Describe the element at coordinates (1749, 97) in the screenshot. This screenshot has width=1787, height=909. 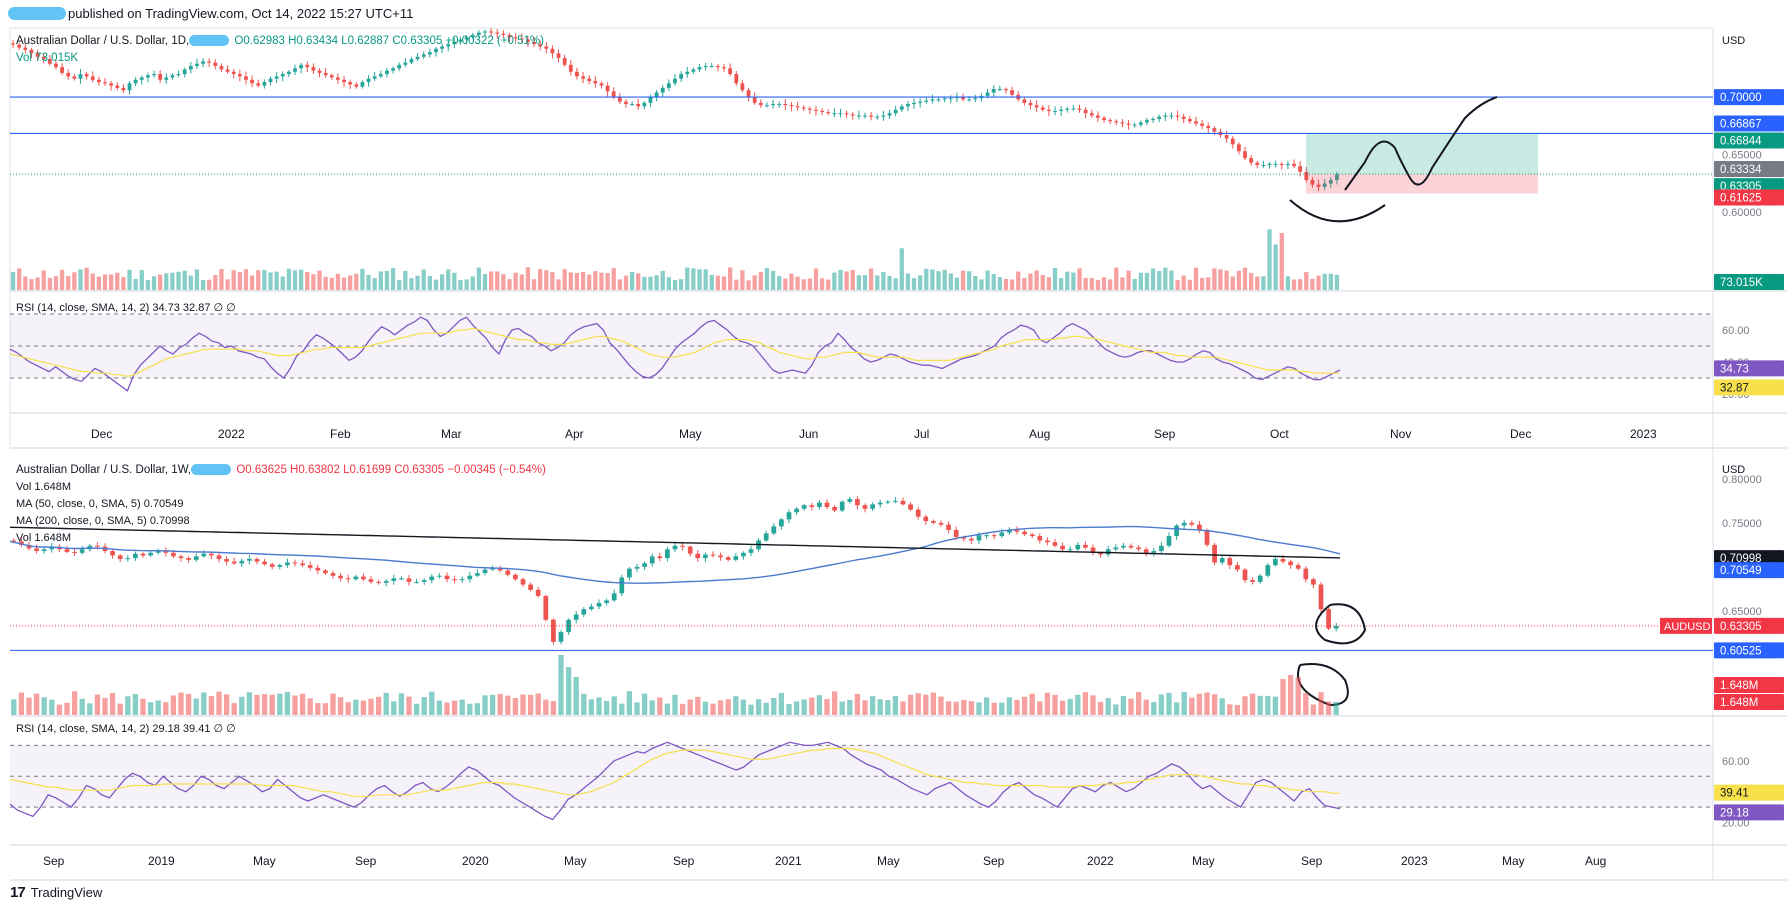
I see `top-price-badge-0-bg` at that location.